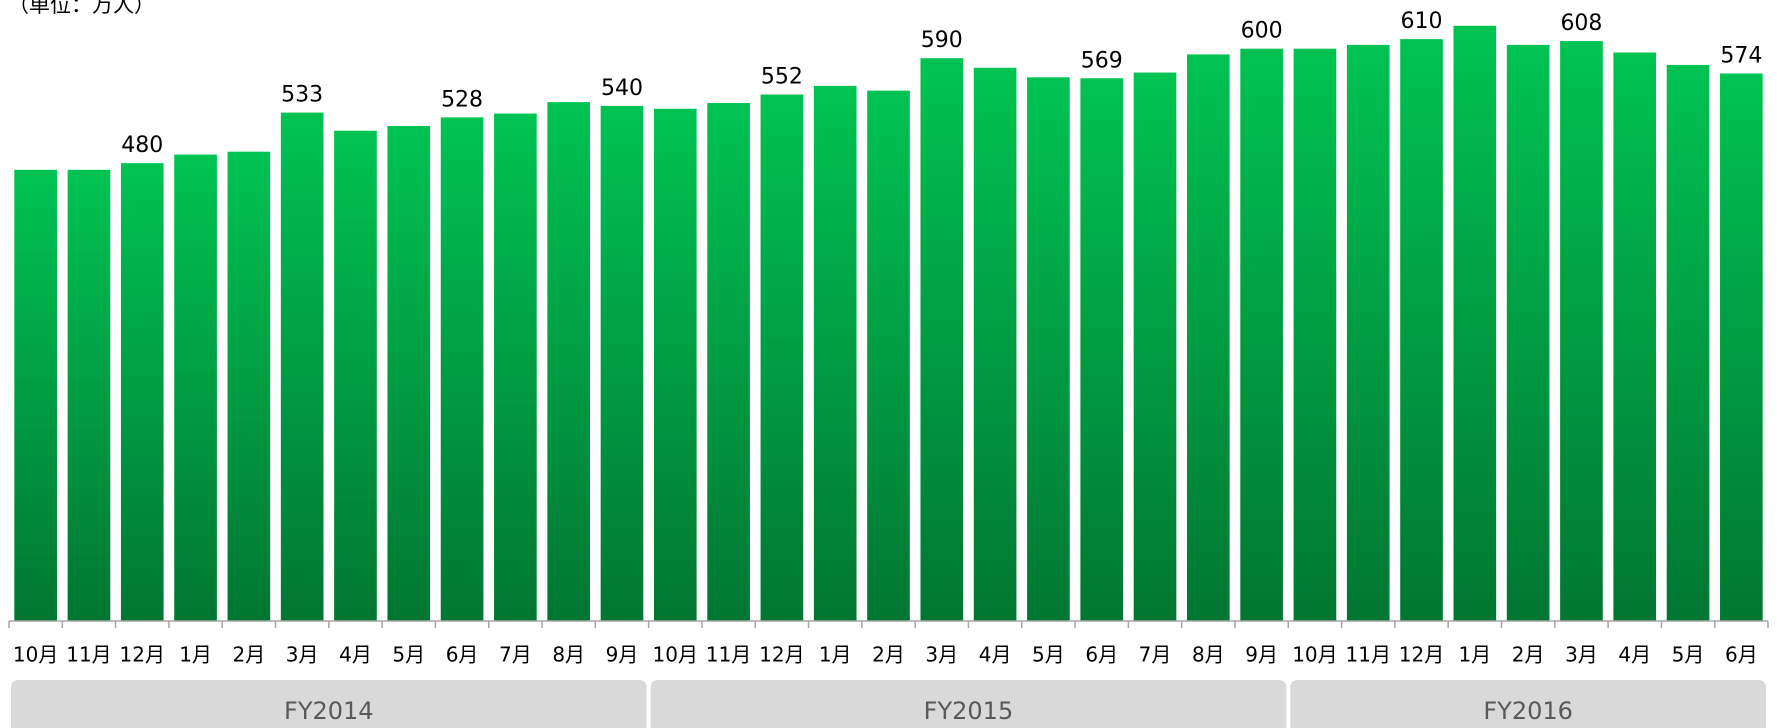 Image resolution: width=1777 pixels, height=728 pixels. Describe the element at coordinates (329, 711) in the screenshot. I see `group-label: FY2014` at that location.